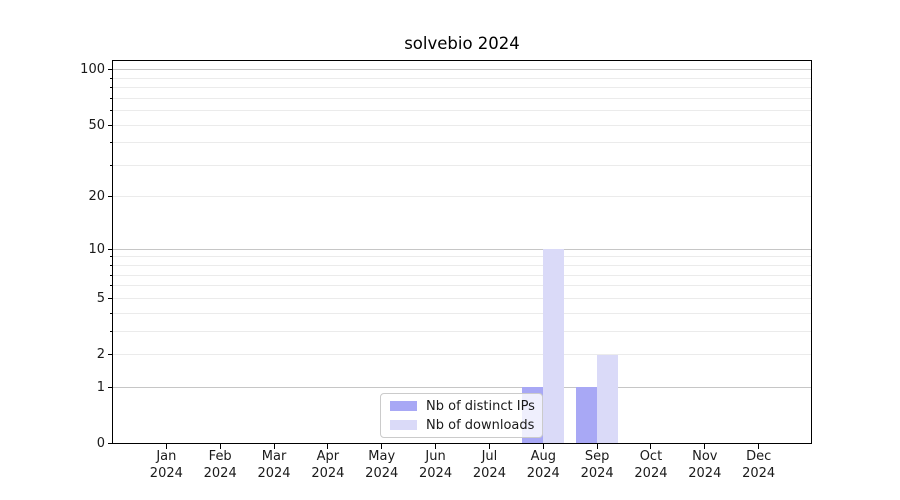 This screenshot has height=500, width=900. What do you see at coordinates (480, 406) in the screenshot?
I see `legend-label-distinct-ips: Nb of distinct IPs` at bounding box center [480, 406].